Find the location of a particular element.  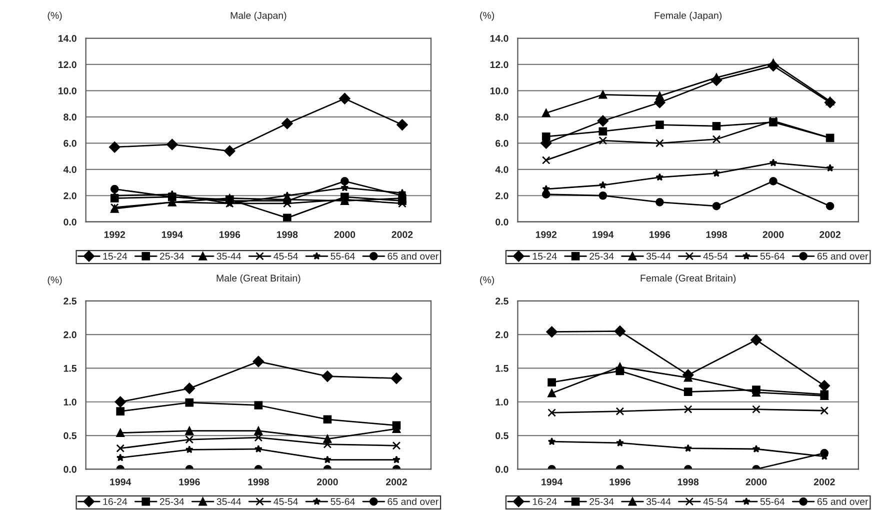

chart-title: Female (Great Britain) is located at coordinates (688, 279).